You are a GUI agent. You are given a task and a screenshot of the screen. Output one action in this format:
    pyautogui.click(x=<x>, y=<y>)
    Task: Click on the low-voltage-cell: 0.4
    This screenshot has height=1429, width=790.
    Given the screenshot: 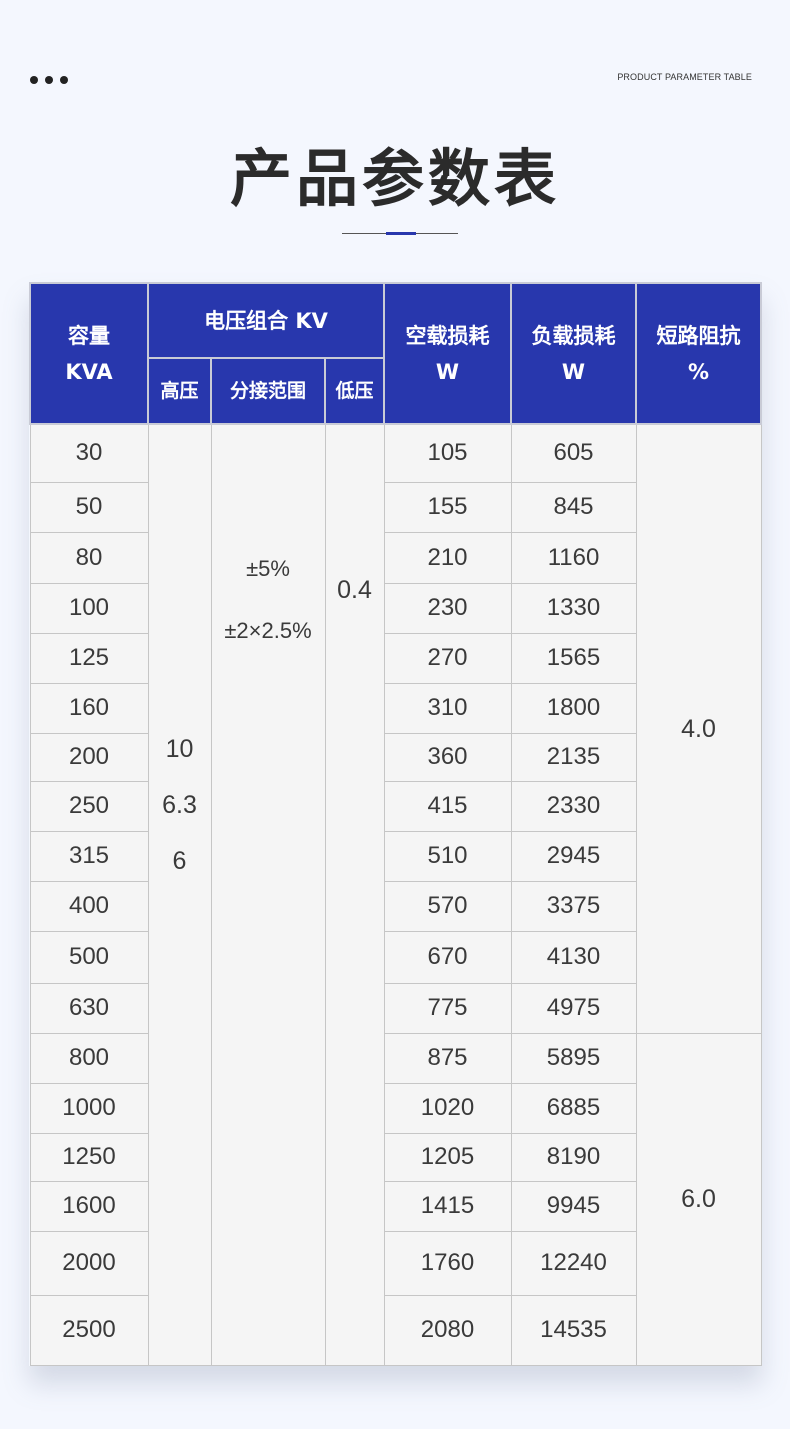 What is the action you would take?
    pyautogui.click(x=354, y=894)
    